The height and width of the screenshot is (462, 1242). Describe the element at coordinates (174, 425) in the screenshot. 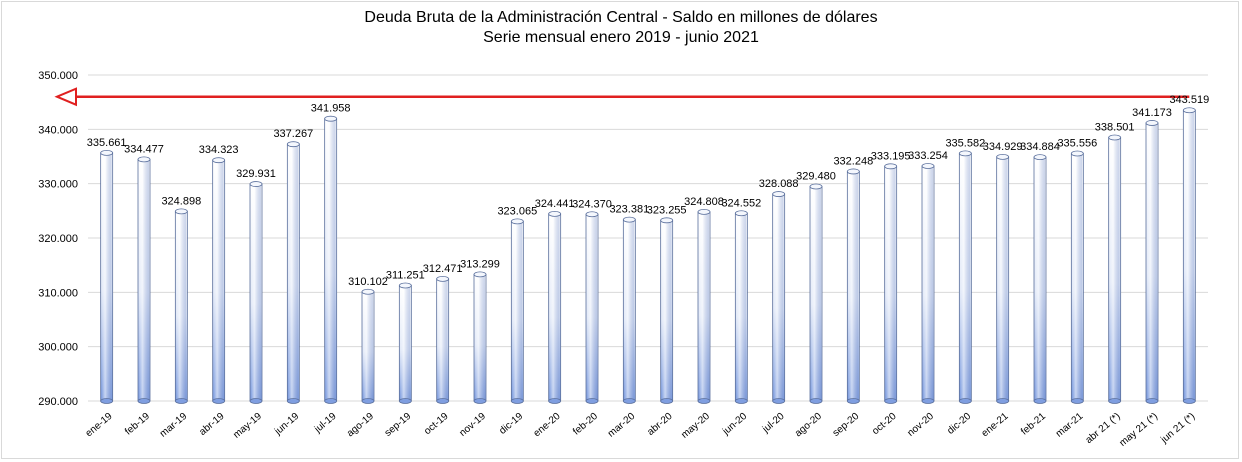

I see `x-tick-label: mar-19` at that location.